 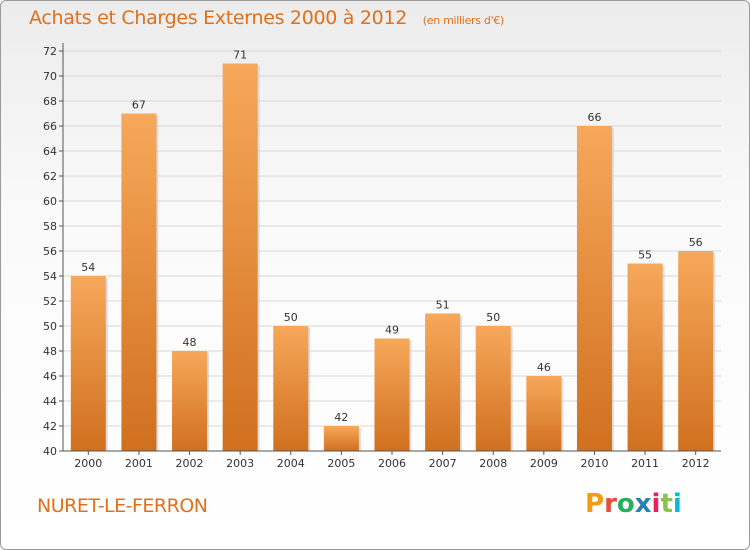 What do you see at coordinates (696, 463) in the screenshot?
I see `x-tick-label: 2012` at bounding box center [696, 463].